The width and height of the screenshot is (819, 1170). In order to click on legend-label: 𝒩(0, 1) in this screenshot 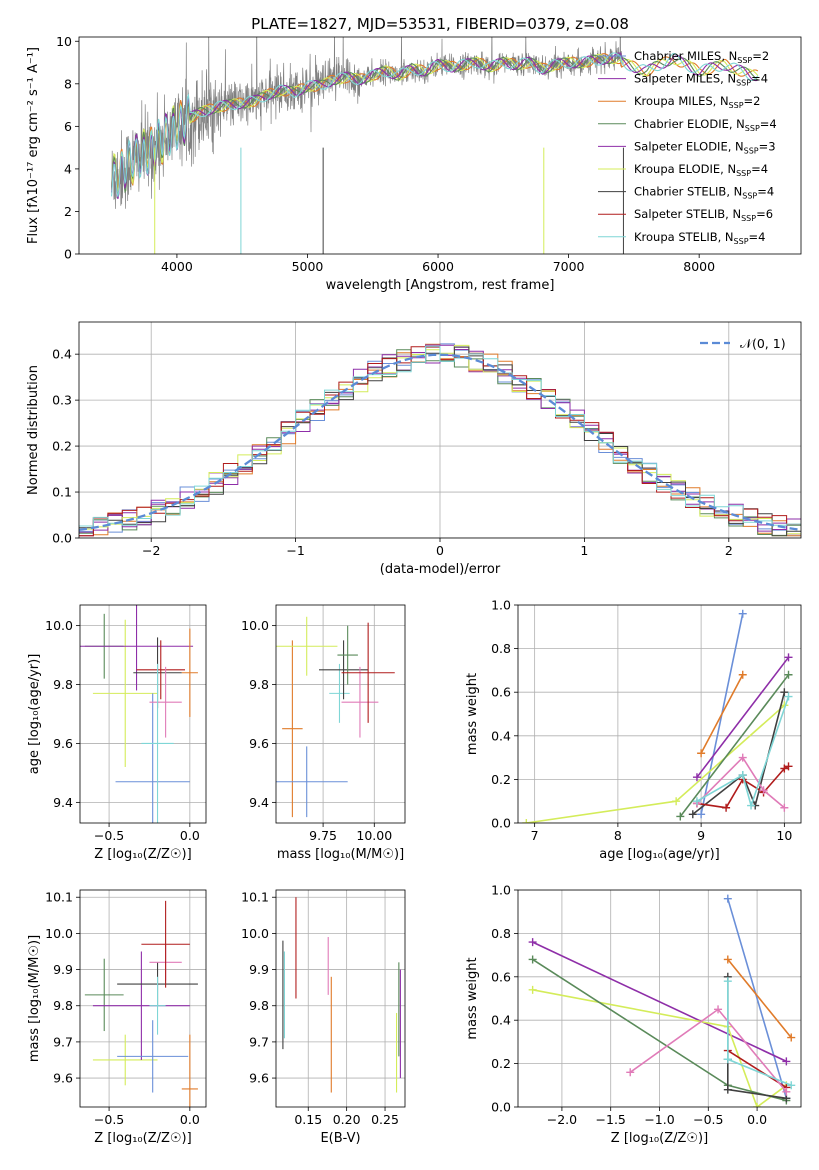, I will do `click(763, 343)`.